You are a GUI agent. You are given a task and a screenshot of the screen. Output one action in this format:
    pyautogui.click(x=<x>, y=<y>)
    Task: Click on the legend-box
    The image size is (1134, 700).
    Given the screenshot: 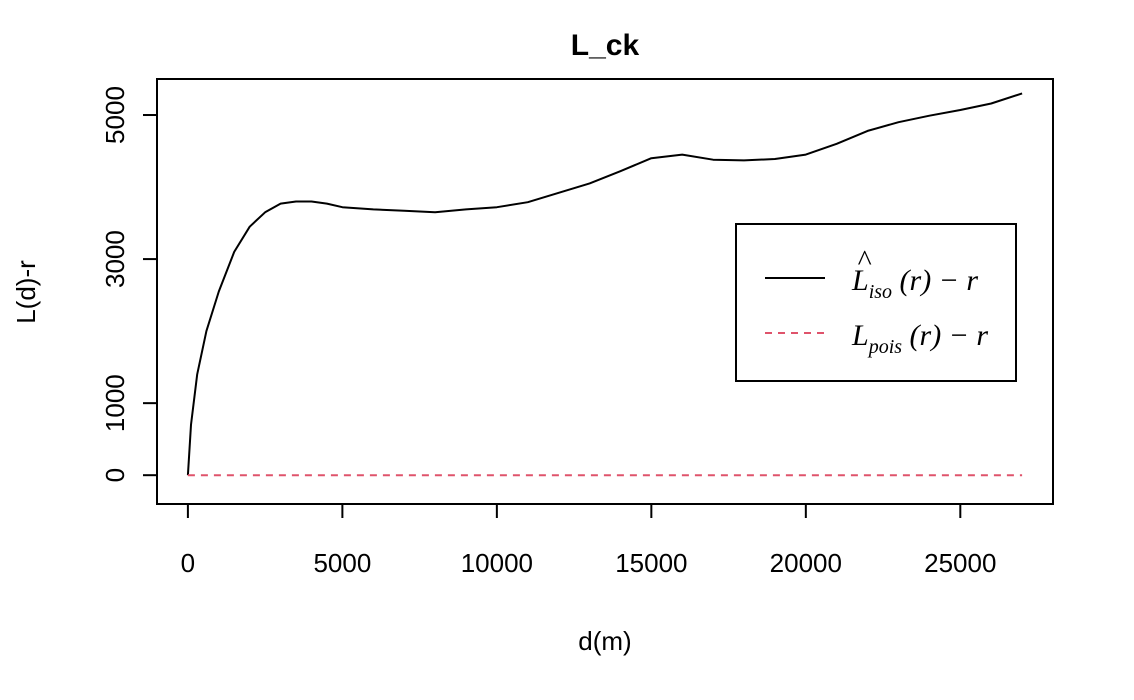 What is the action you would take?
    pyautogui.click(x=876, y=302)
    